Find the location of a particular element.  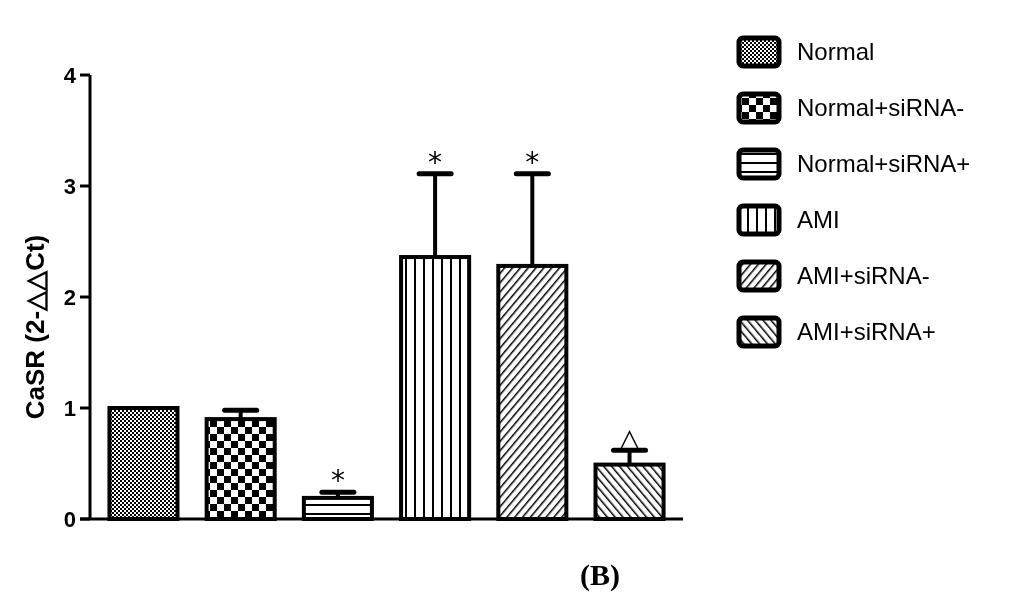

legend-label: Normal+siRNA- is located at coordinates (881, 108).